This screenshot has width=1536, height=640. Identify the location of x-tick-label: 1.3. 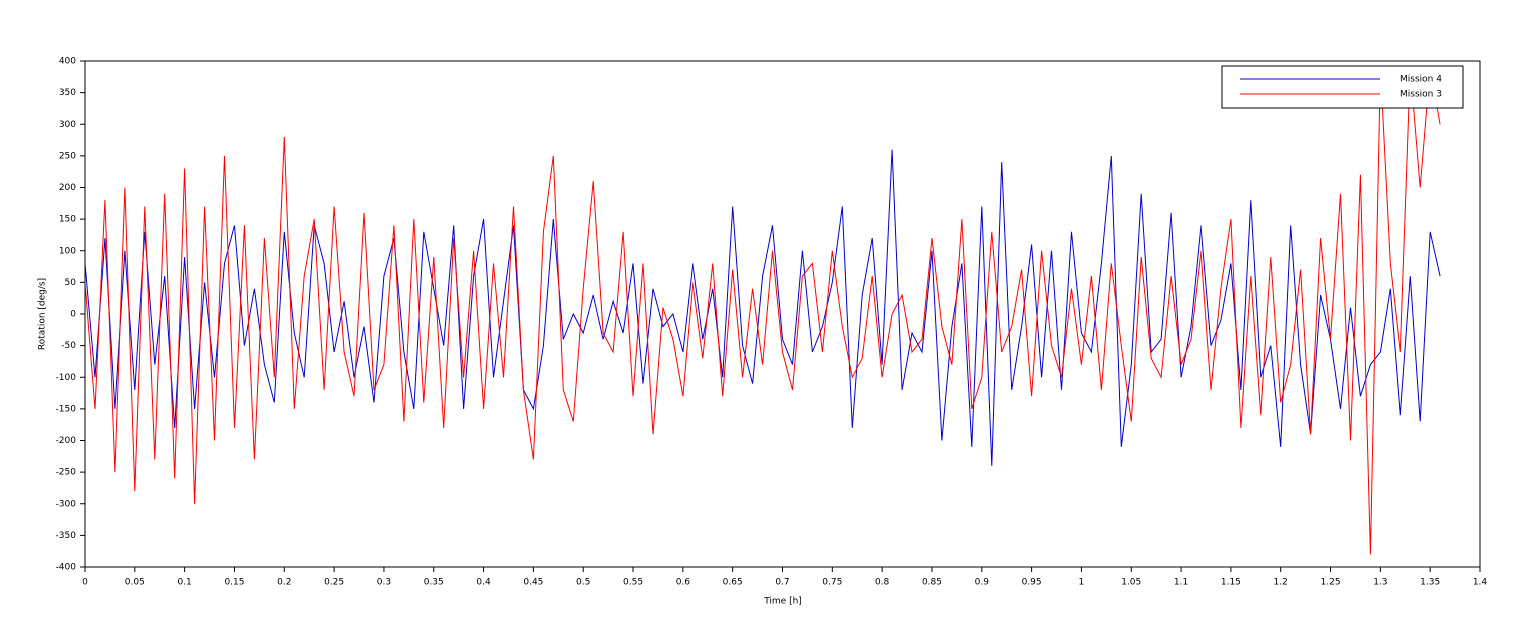
(1380, 583).